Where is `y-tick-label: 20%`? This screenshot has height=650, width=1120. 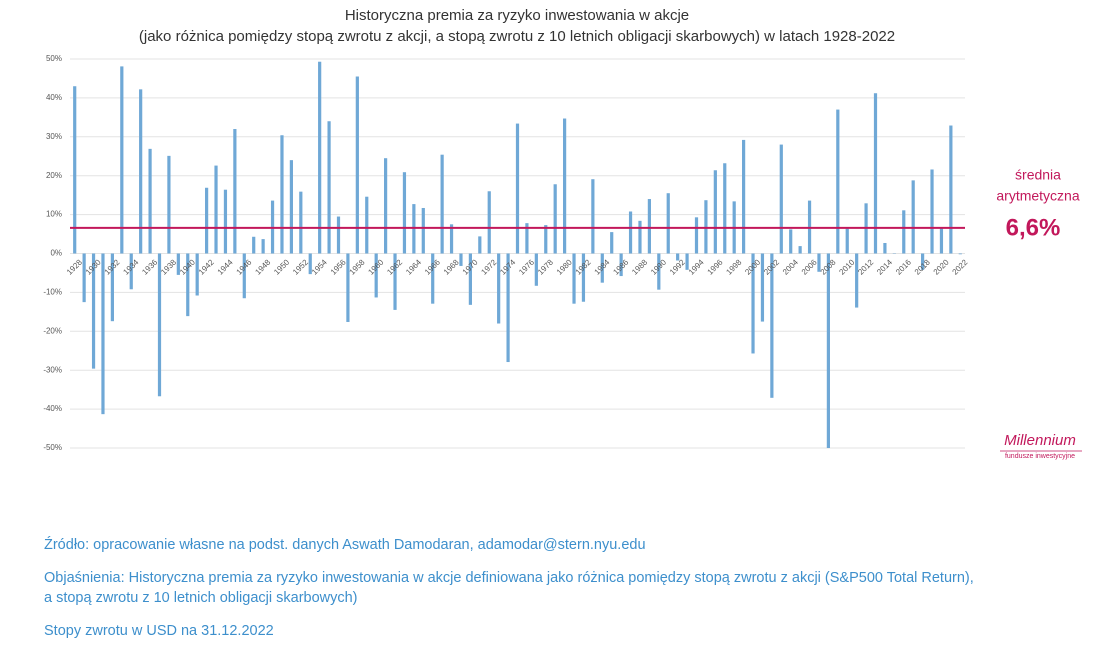
y-tick-label: 20% is located at coordinates (54, 175).